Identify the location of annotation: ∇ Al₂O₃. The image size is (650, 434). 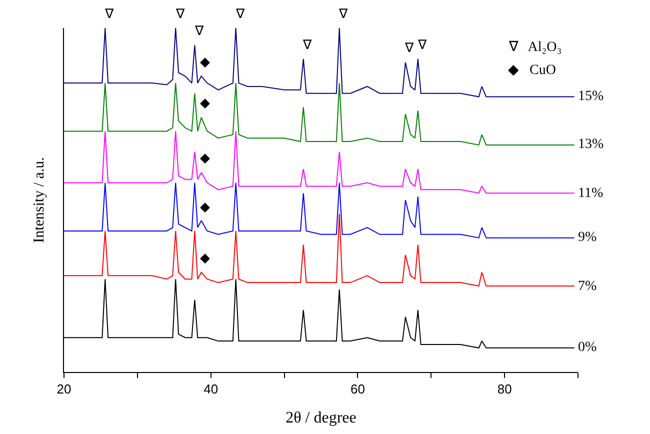
(535, 47).